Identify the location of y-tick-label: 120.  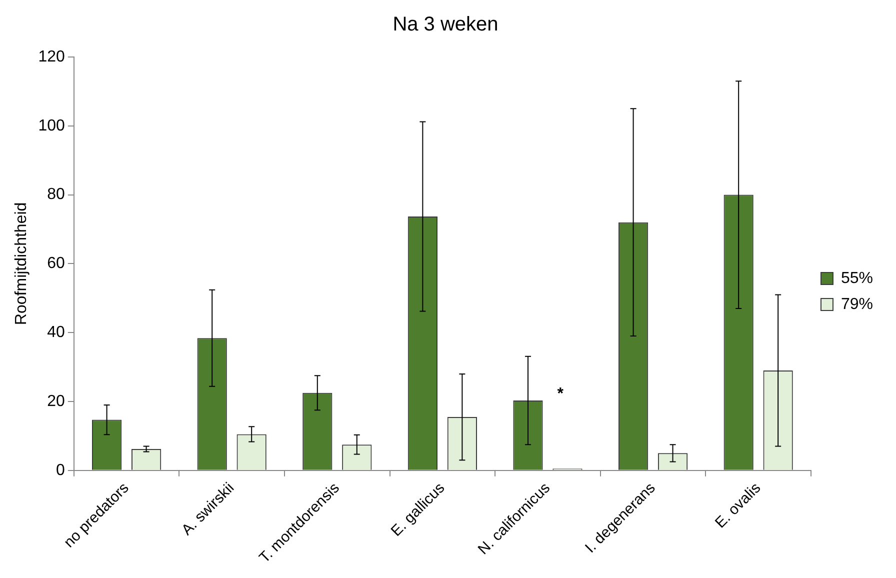
(51, 57).